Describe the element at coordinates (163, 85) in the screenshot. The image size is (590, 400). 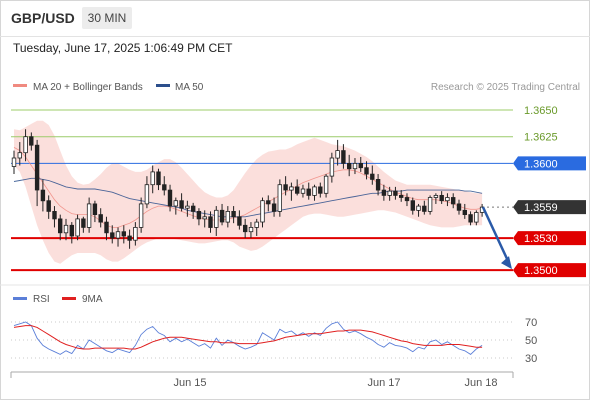
I see `legend-swatch-ma50` at that location.